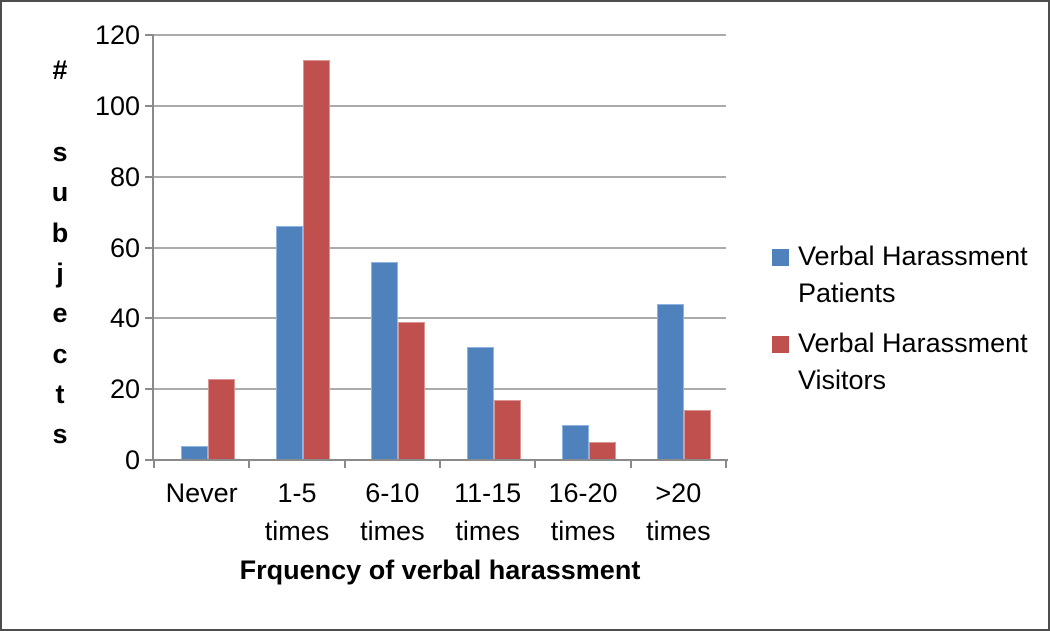 This screenshot has width=1050, height=631. I want to click on x-category-label-3: 11-15 times, so click(488, 512).